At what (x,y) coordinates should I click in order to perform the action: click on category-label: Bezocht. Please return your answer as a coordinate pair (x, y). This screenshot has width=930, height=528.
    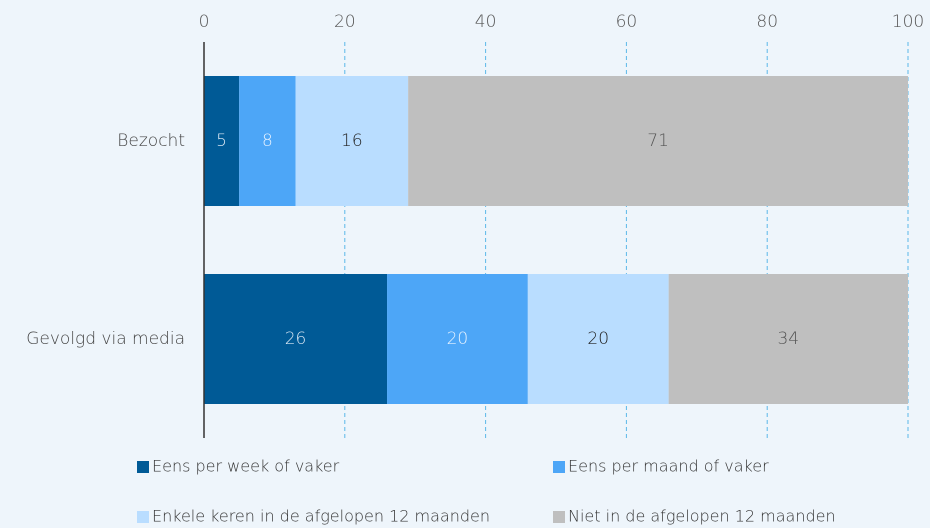
    Looking at the image, I should click on (151, 141).